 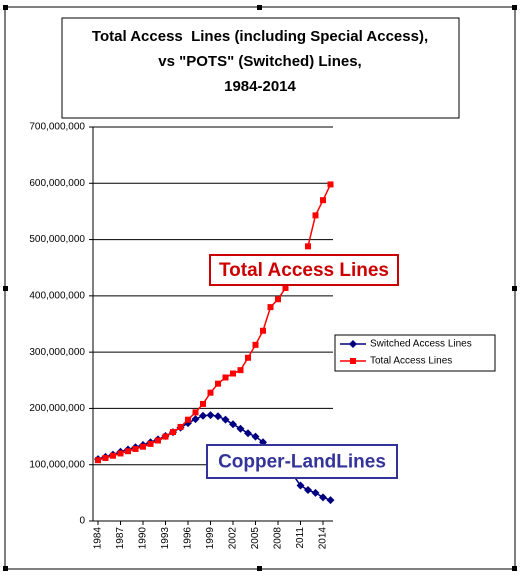 I want to click on y-tick-label: 200,000,000, so click(x=57, y=408).